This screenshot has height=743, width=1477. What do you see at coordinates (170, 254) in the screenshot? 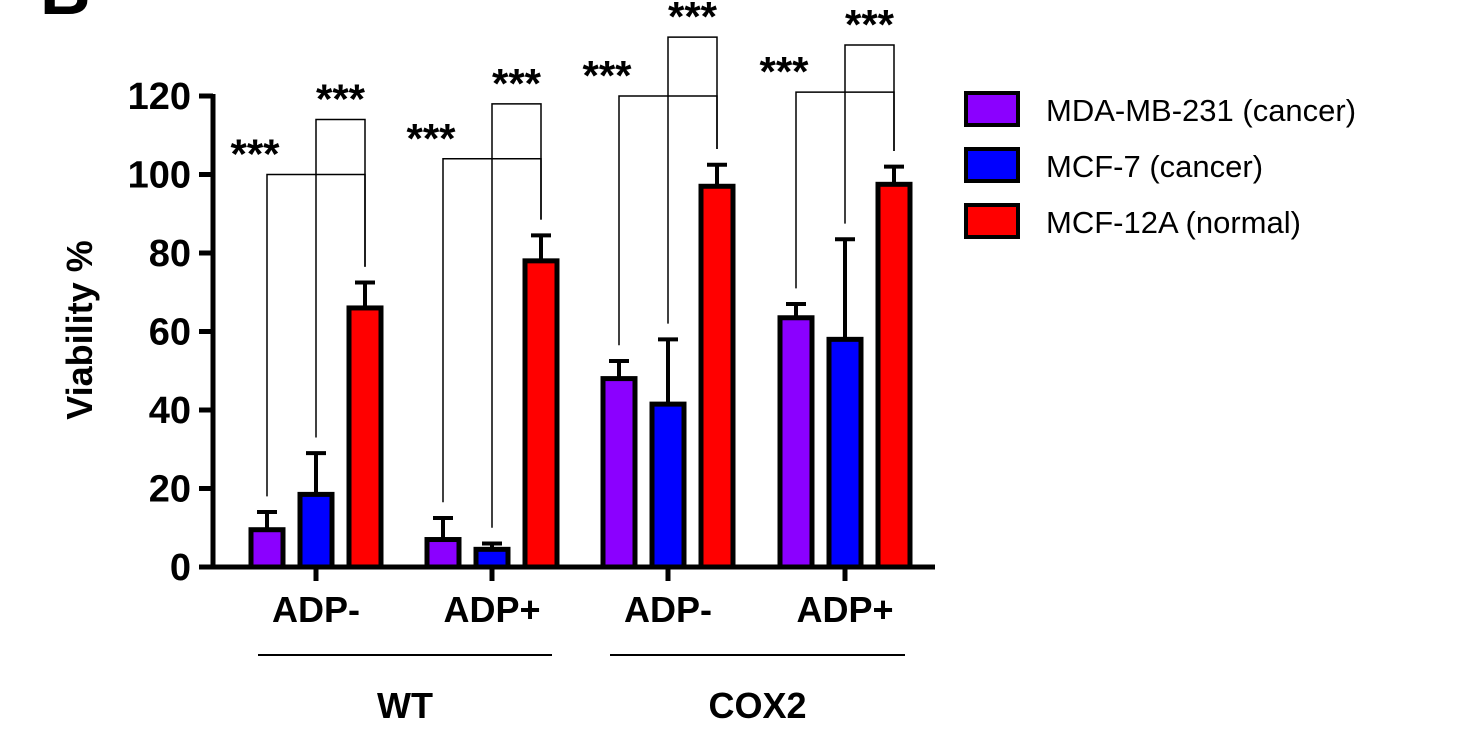
I see `y-tick-label: 80` at bounding box center [170, 254].